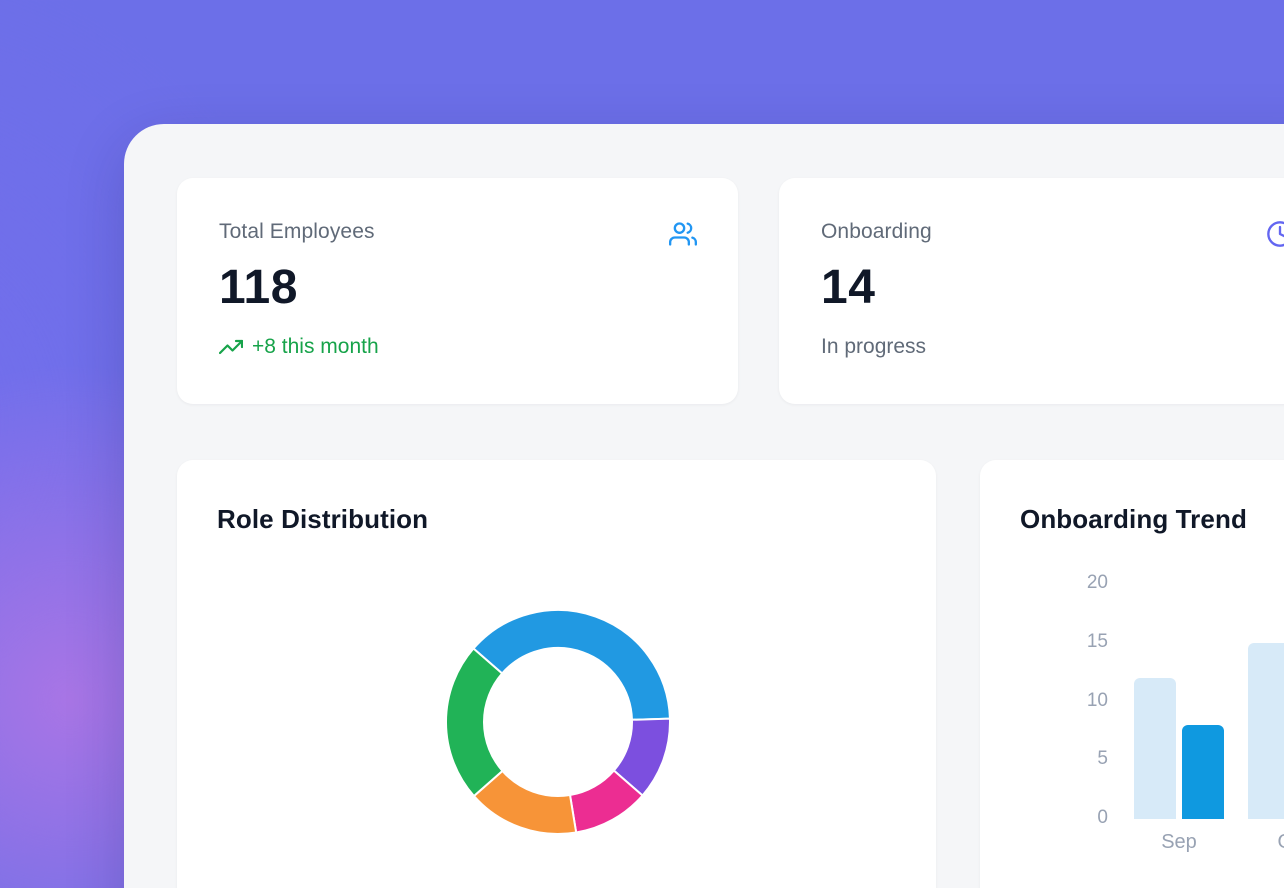  What do you see at coordinates (1031, 291) in the screenshot?
I see `onboarding-card: Onboarding 14 In progress` at bounding box center [1031, 291].